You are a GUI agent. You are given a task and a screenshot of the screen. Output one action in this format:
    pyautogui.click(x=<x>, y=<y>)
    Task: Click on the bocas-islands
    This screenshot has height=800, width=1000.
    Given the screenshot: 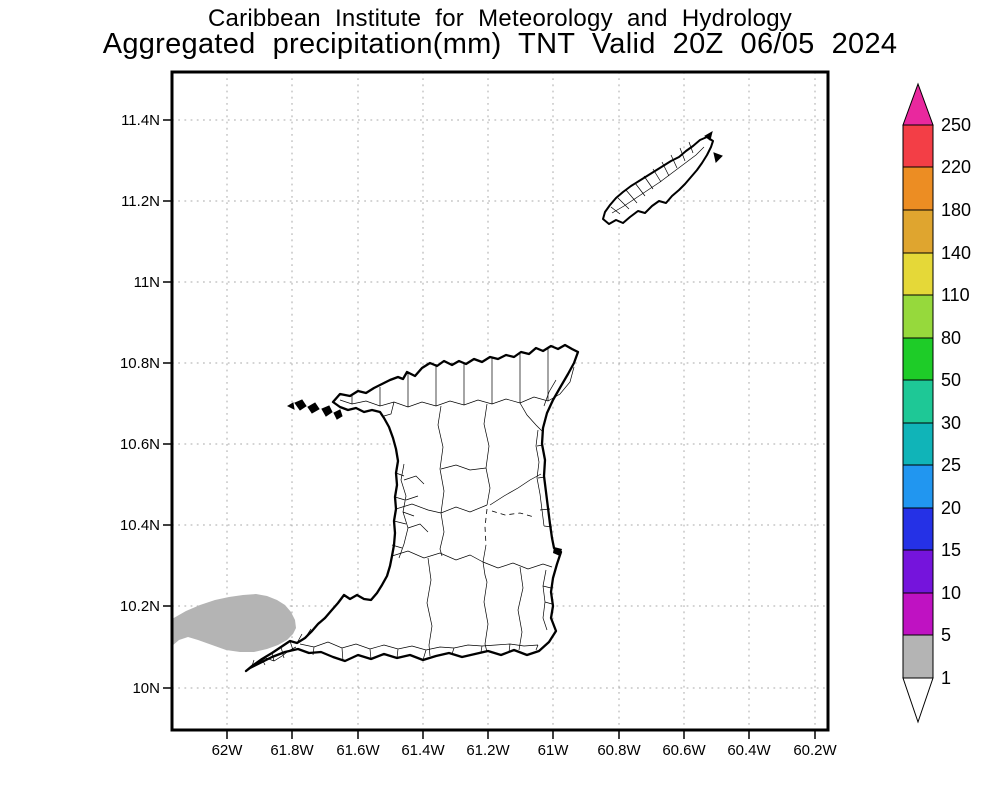 What is the action you would take?
    pyautogui.click(x=314, y=409)
    